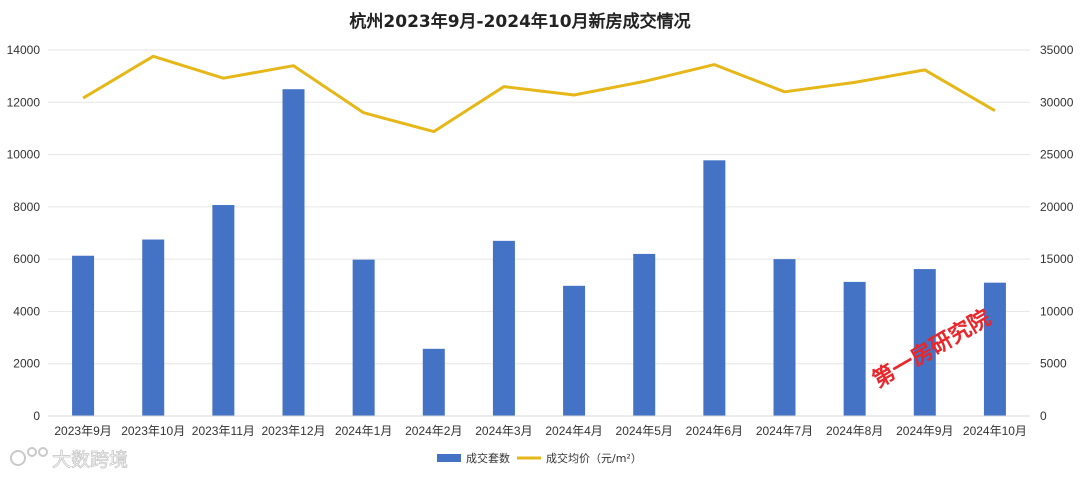 This screenshot has height=478, width=1080. Describe the element at coordinates (24, 102) in the screenshot. I see `left-tick-label: 12000` at that location.